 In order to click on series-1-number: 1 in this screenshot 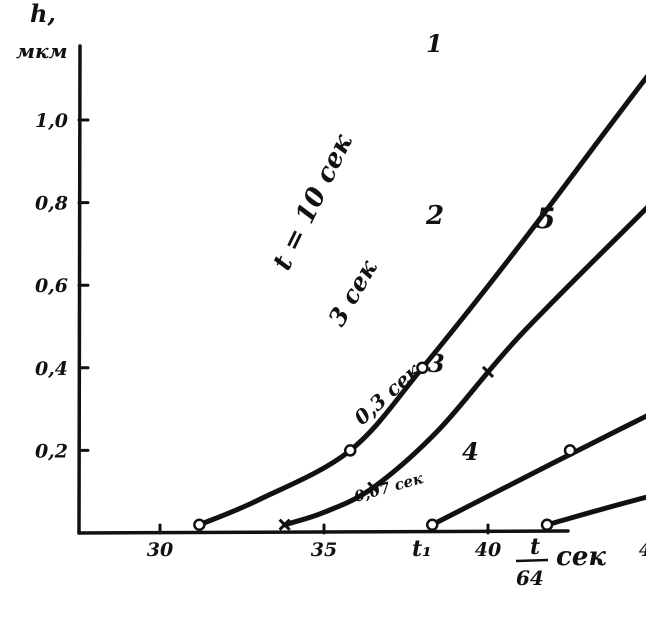, I will do `click(434, 43)`.